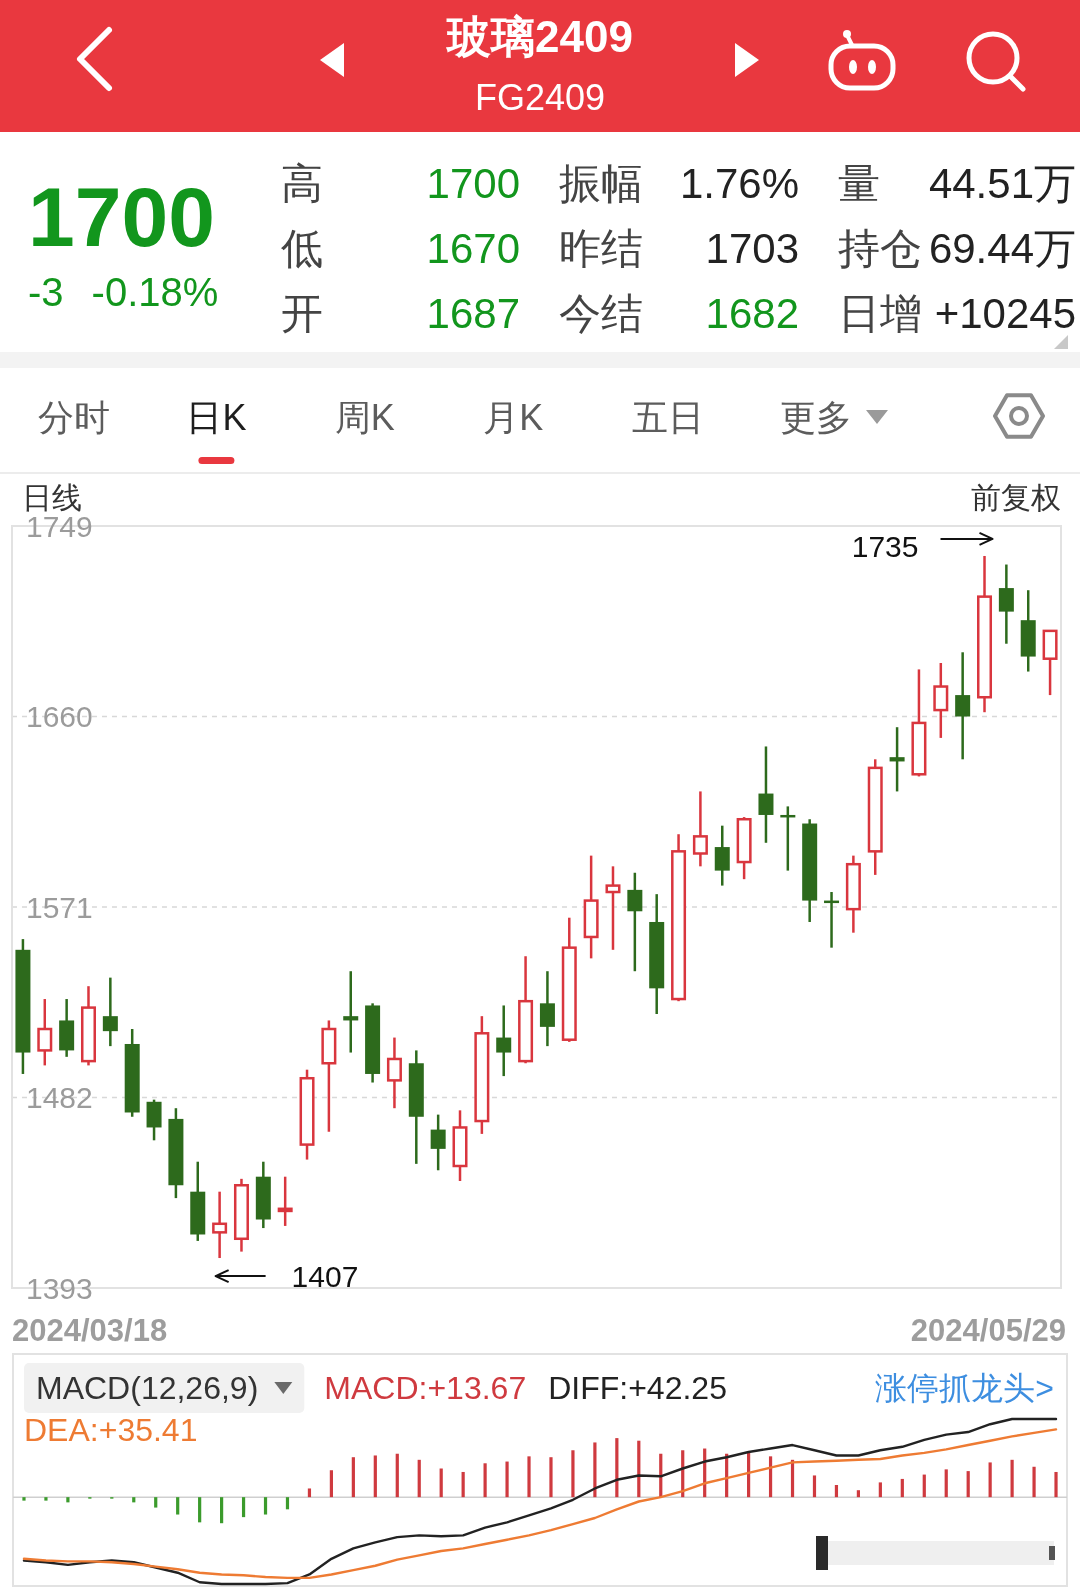 This screenshot has width=1080, height=1594. Describe the element at coordinates (739, 183) in the screenshot. I see `text: 1.76%` at that location.